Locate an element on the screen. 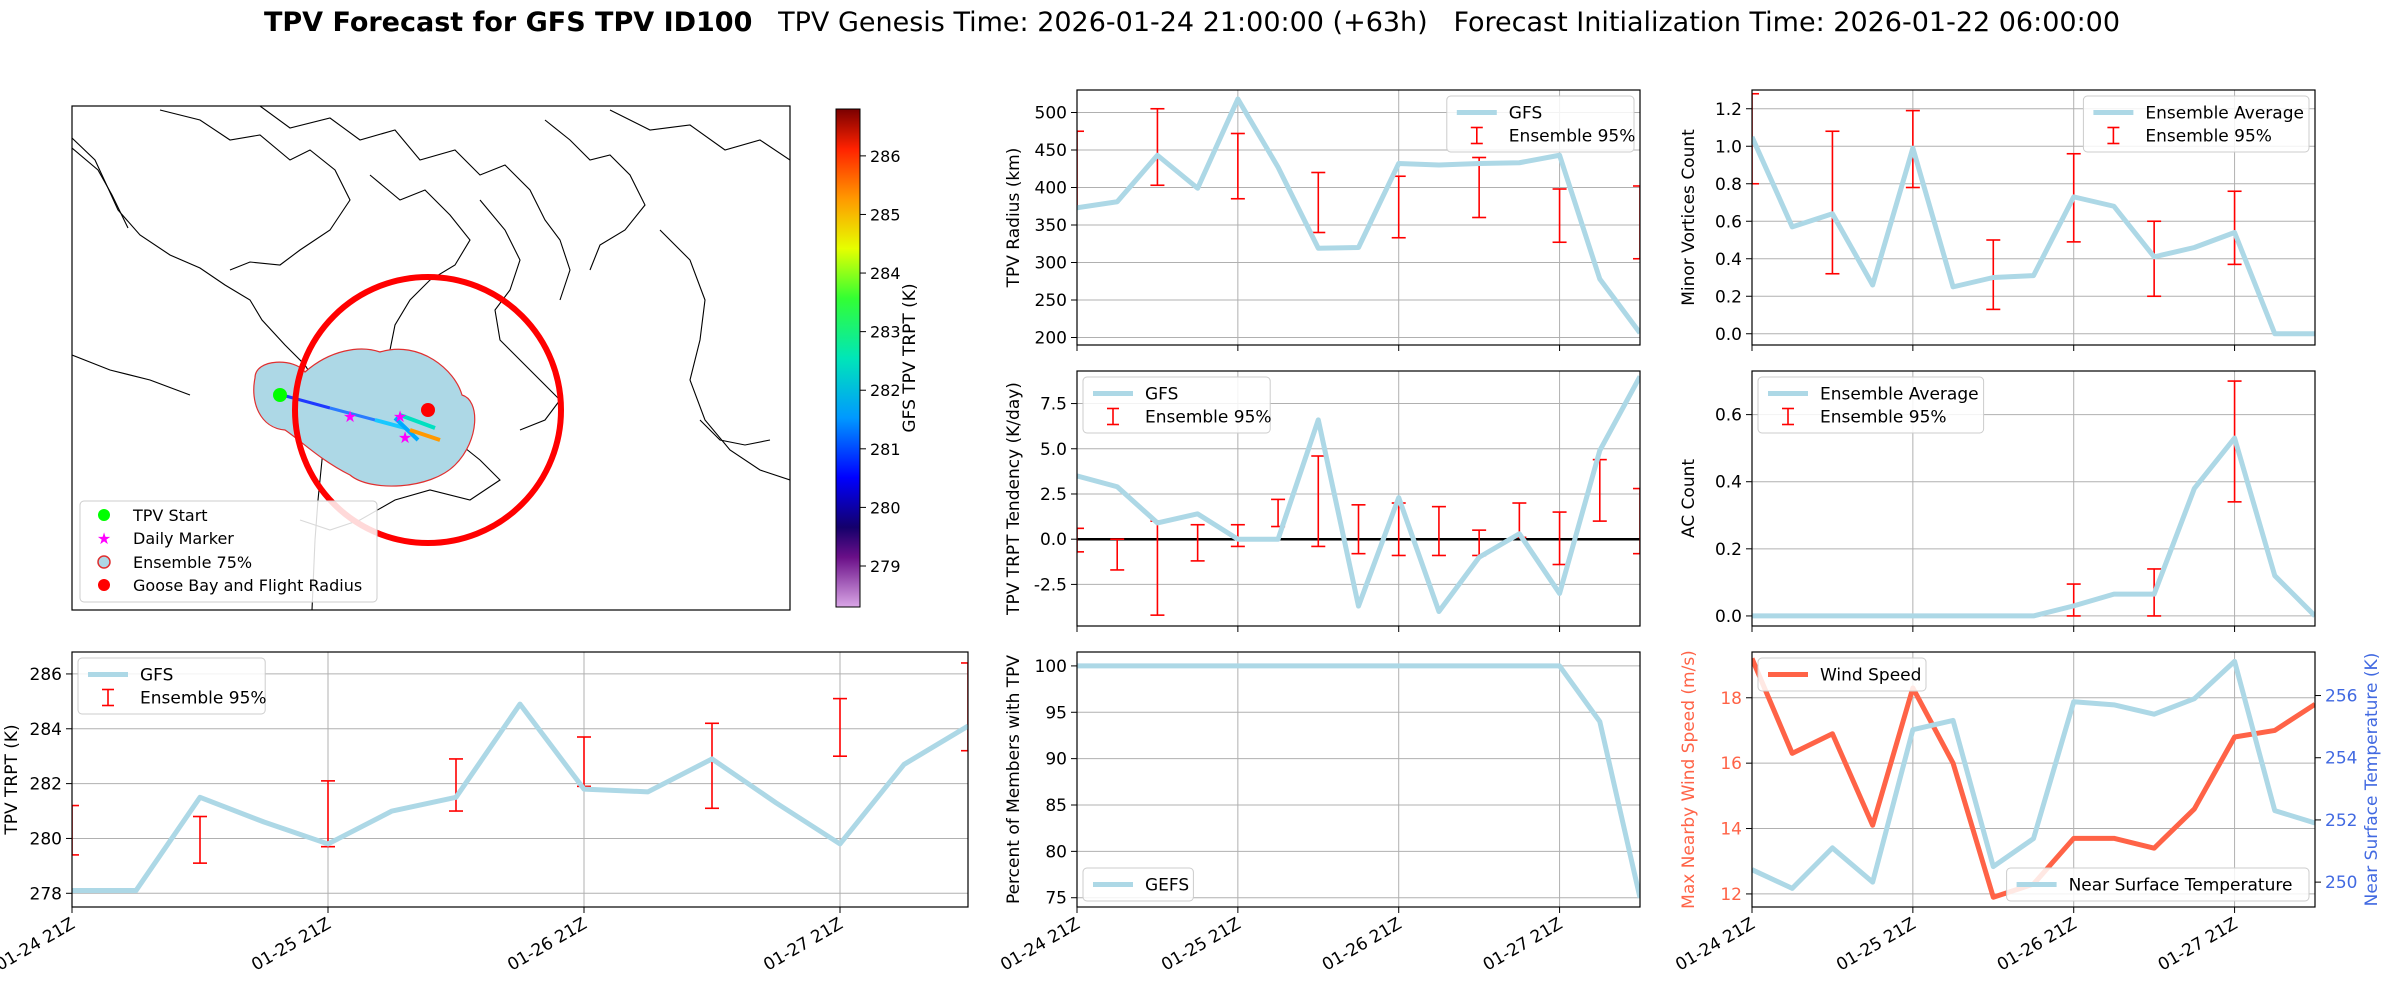 The image size is (2384, 982). x-tick-label: 01-26 21Z is located at coordinates (547, 944).